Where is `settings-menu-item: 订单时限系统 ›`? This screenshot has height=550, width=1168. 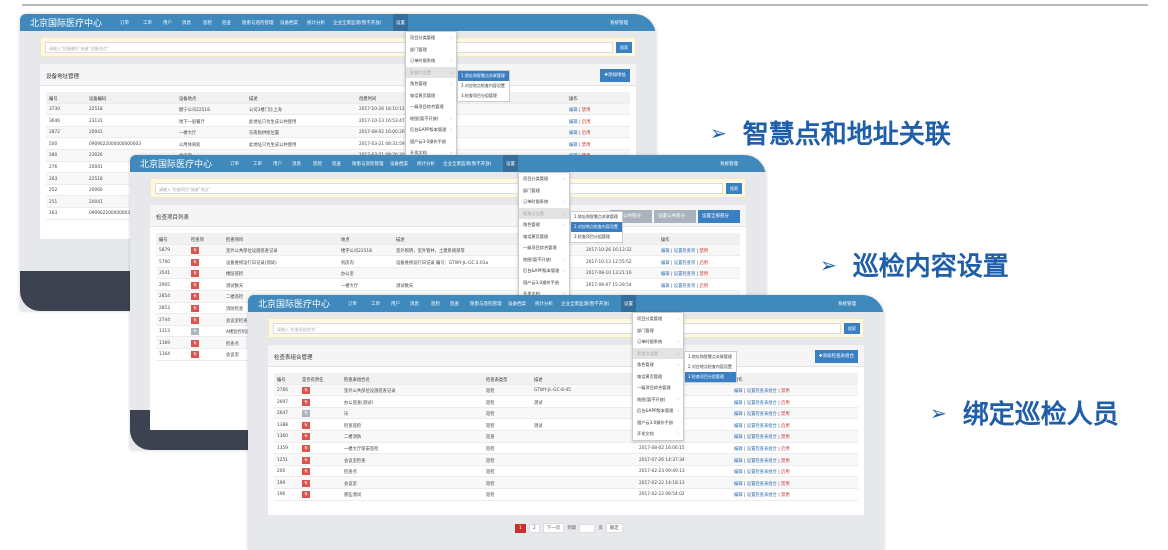
settings-menu-item: 订单时限系统 › is located at coordinates (544, 202).